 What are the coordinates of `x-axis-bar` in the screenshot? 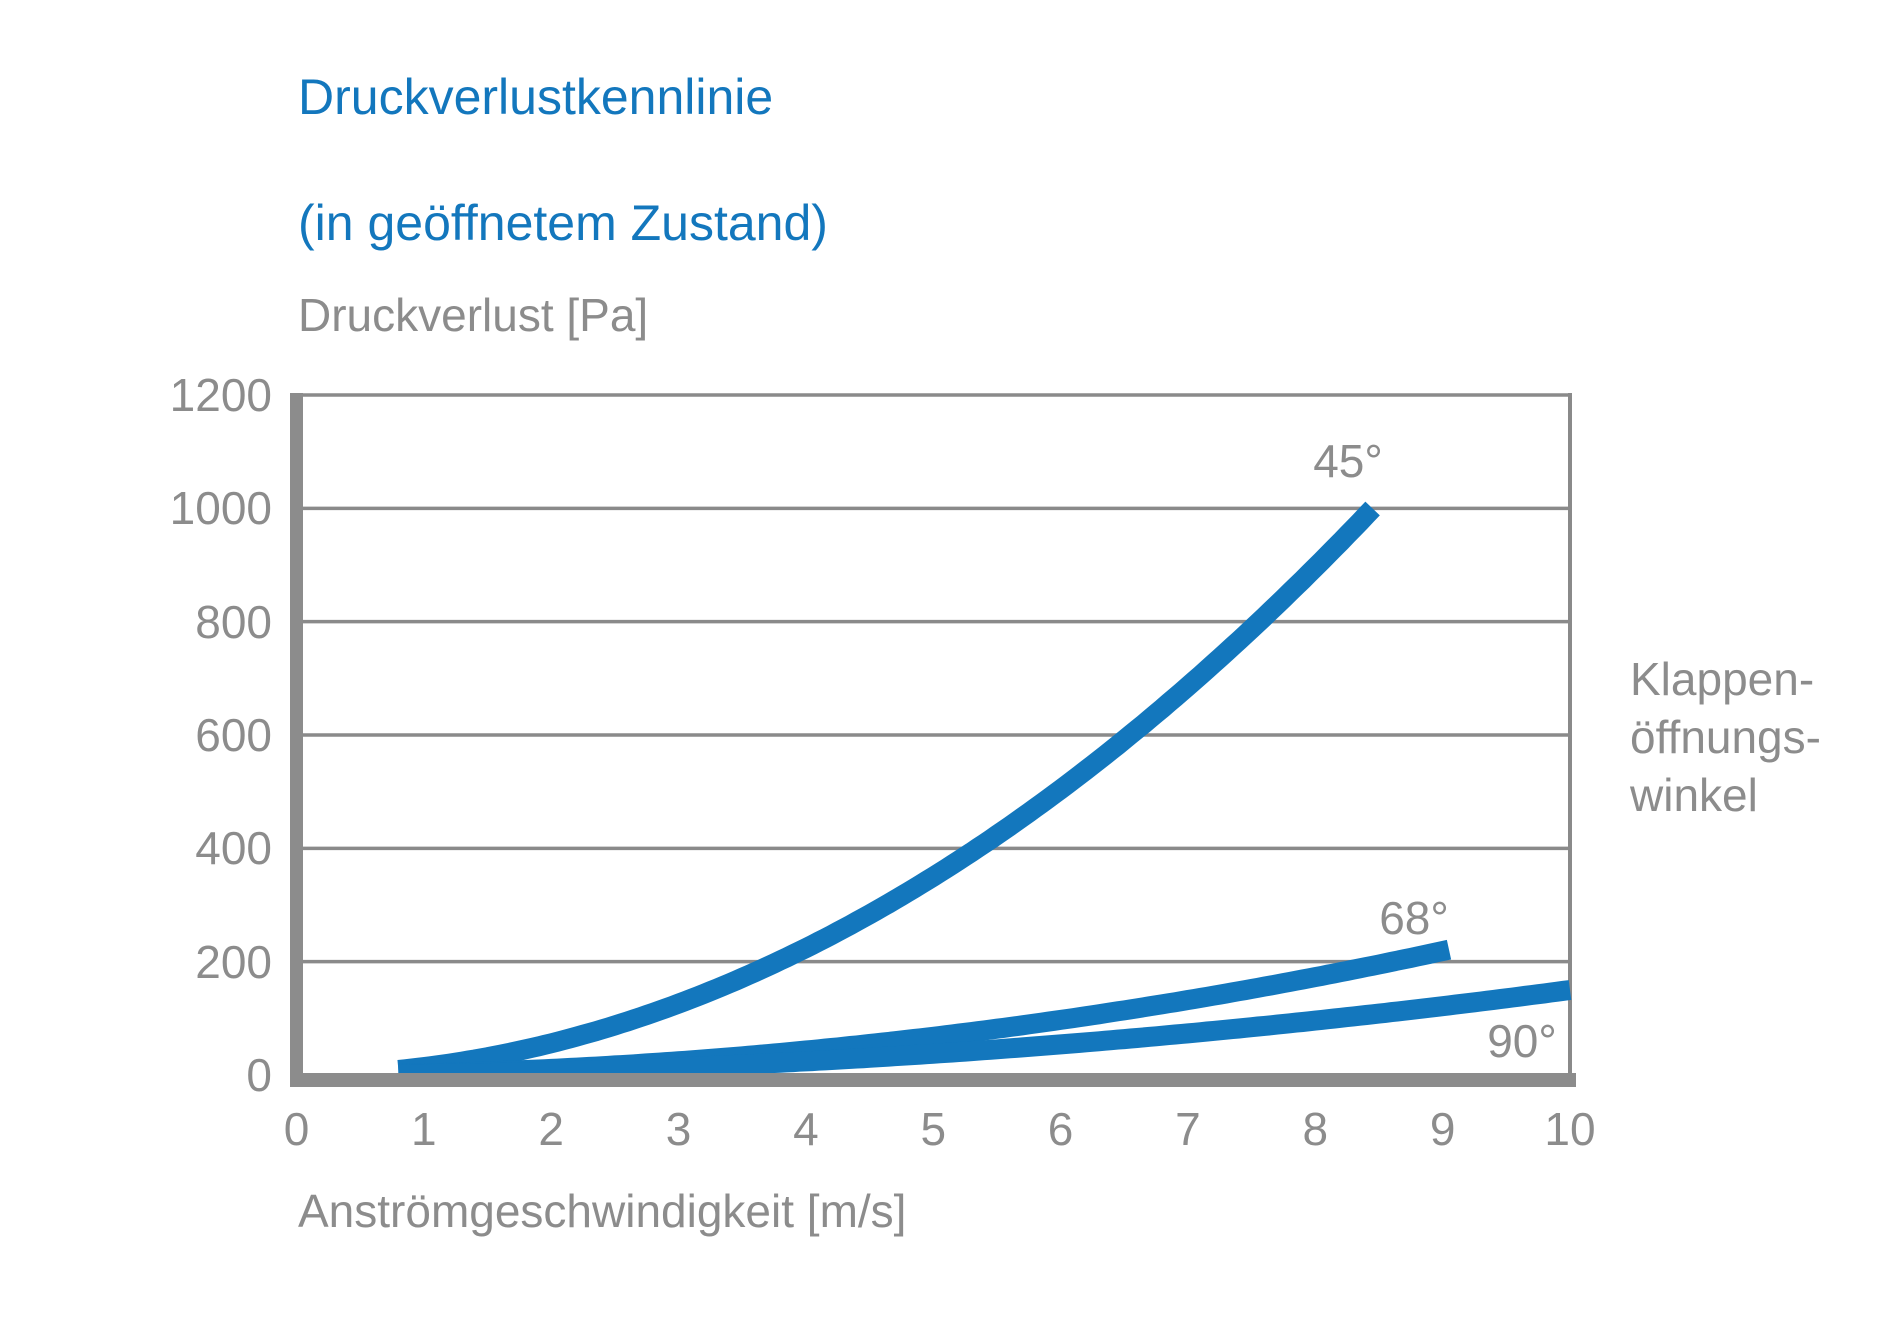 It's located at (933, 1080).